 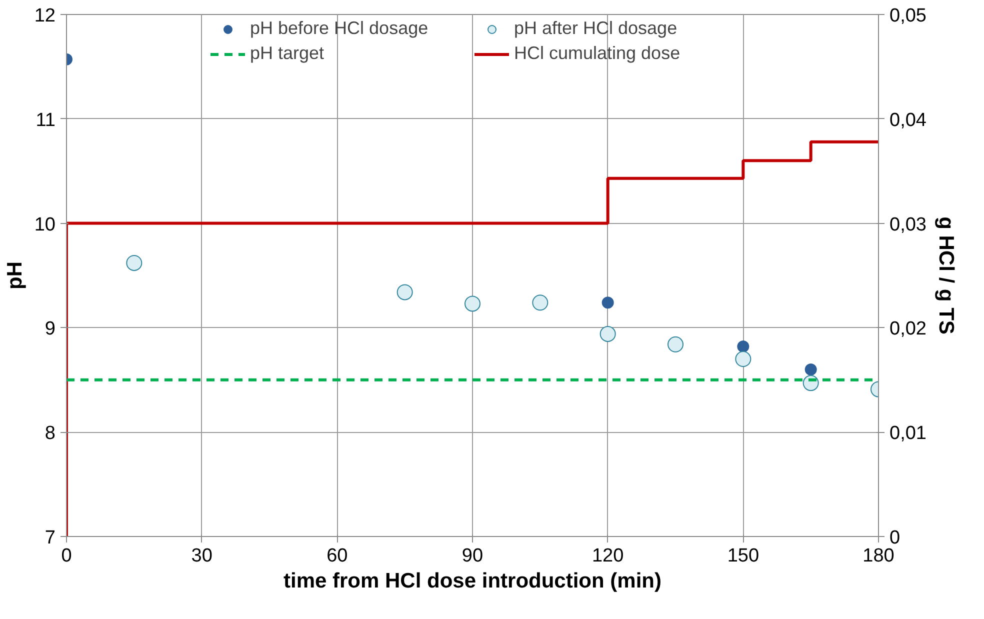 What do you see at coordinates (908, 225) in the screenshot?
I see `y2-tick-label: 0,03` at bounding box center [908, 225].